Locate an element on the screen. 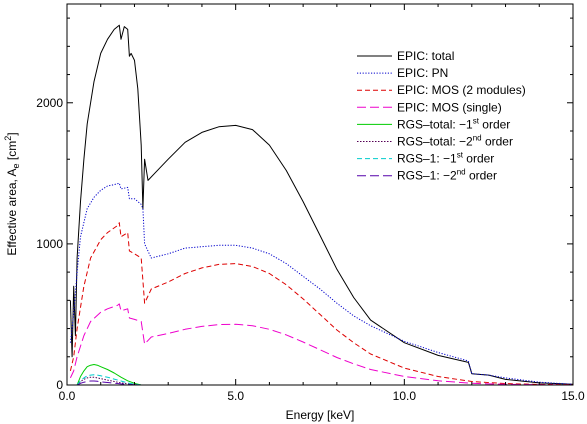 This screenshot has height=424, width=587. y-tick-label: 1000 is located at coordinates (49, 244).